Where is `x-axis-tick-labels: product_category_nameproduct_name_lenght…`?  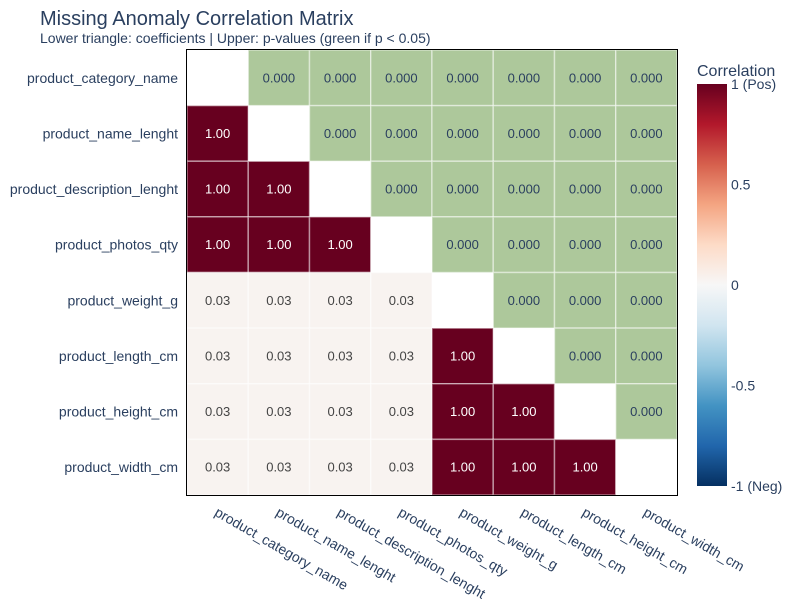 x-axis-tick-labels: product_category_nameproduct_name_lenght… is located at coordinates (479, 553).